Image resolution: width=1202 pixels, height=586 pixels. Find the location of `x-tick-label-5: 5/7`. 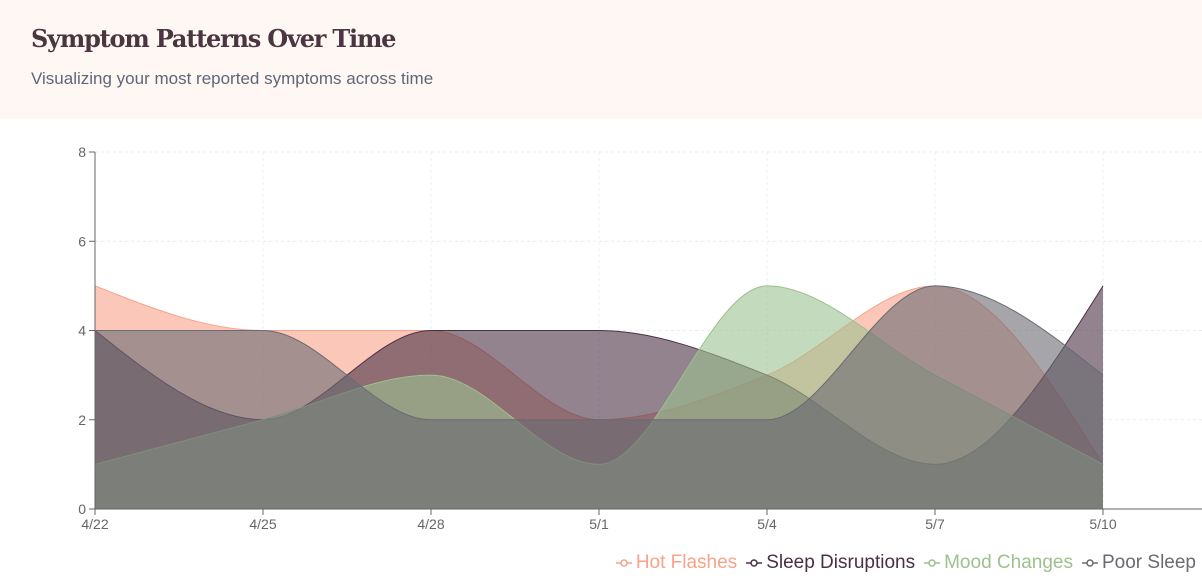

x-tick-label-5: 5/7 is located at coordinates (935, 524).